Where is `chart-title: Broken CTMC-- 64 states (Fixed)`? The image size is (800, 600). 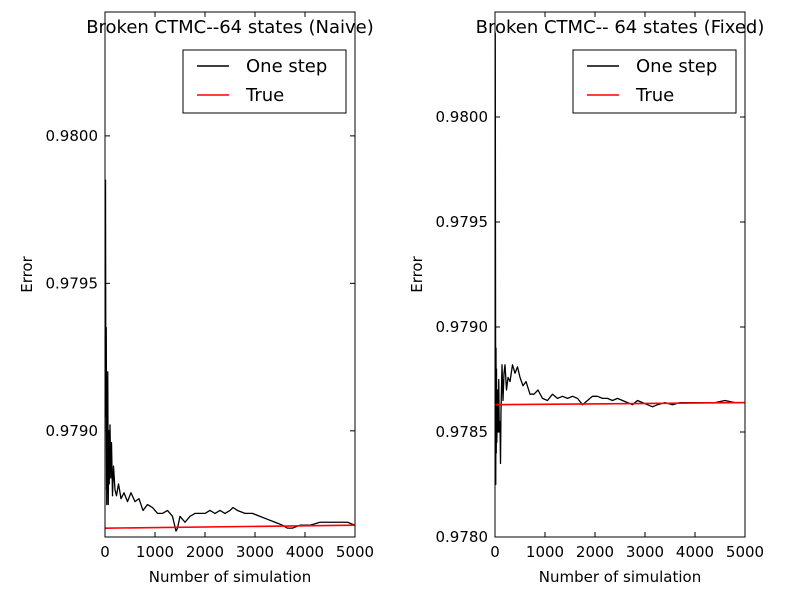 chart-title: Broken CTMC-- 64 states (Fixed) is located at coordinates (620, 27).